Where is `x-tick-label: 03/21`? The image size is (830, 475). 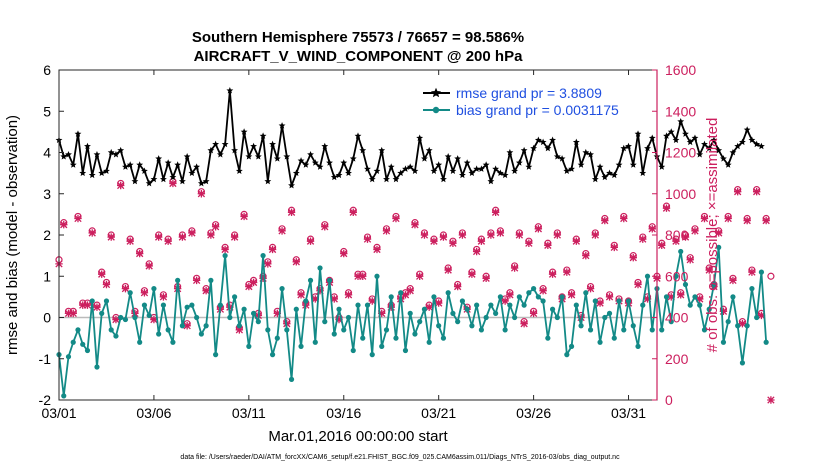
x-tick-label: 03/21 is located at coordinates (438, 413).